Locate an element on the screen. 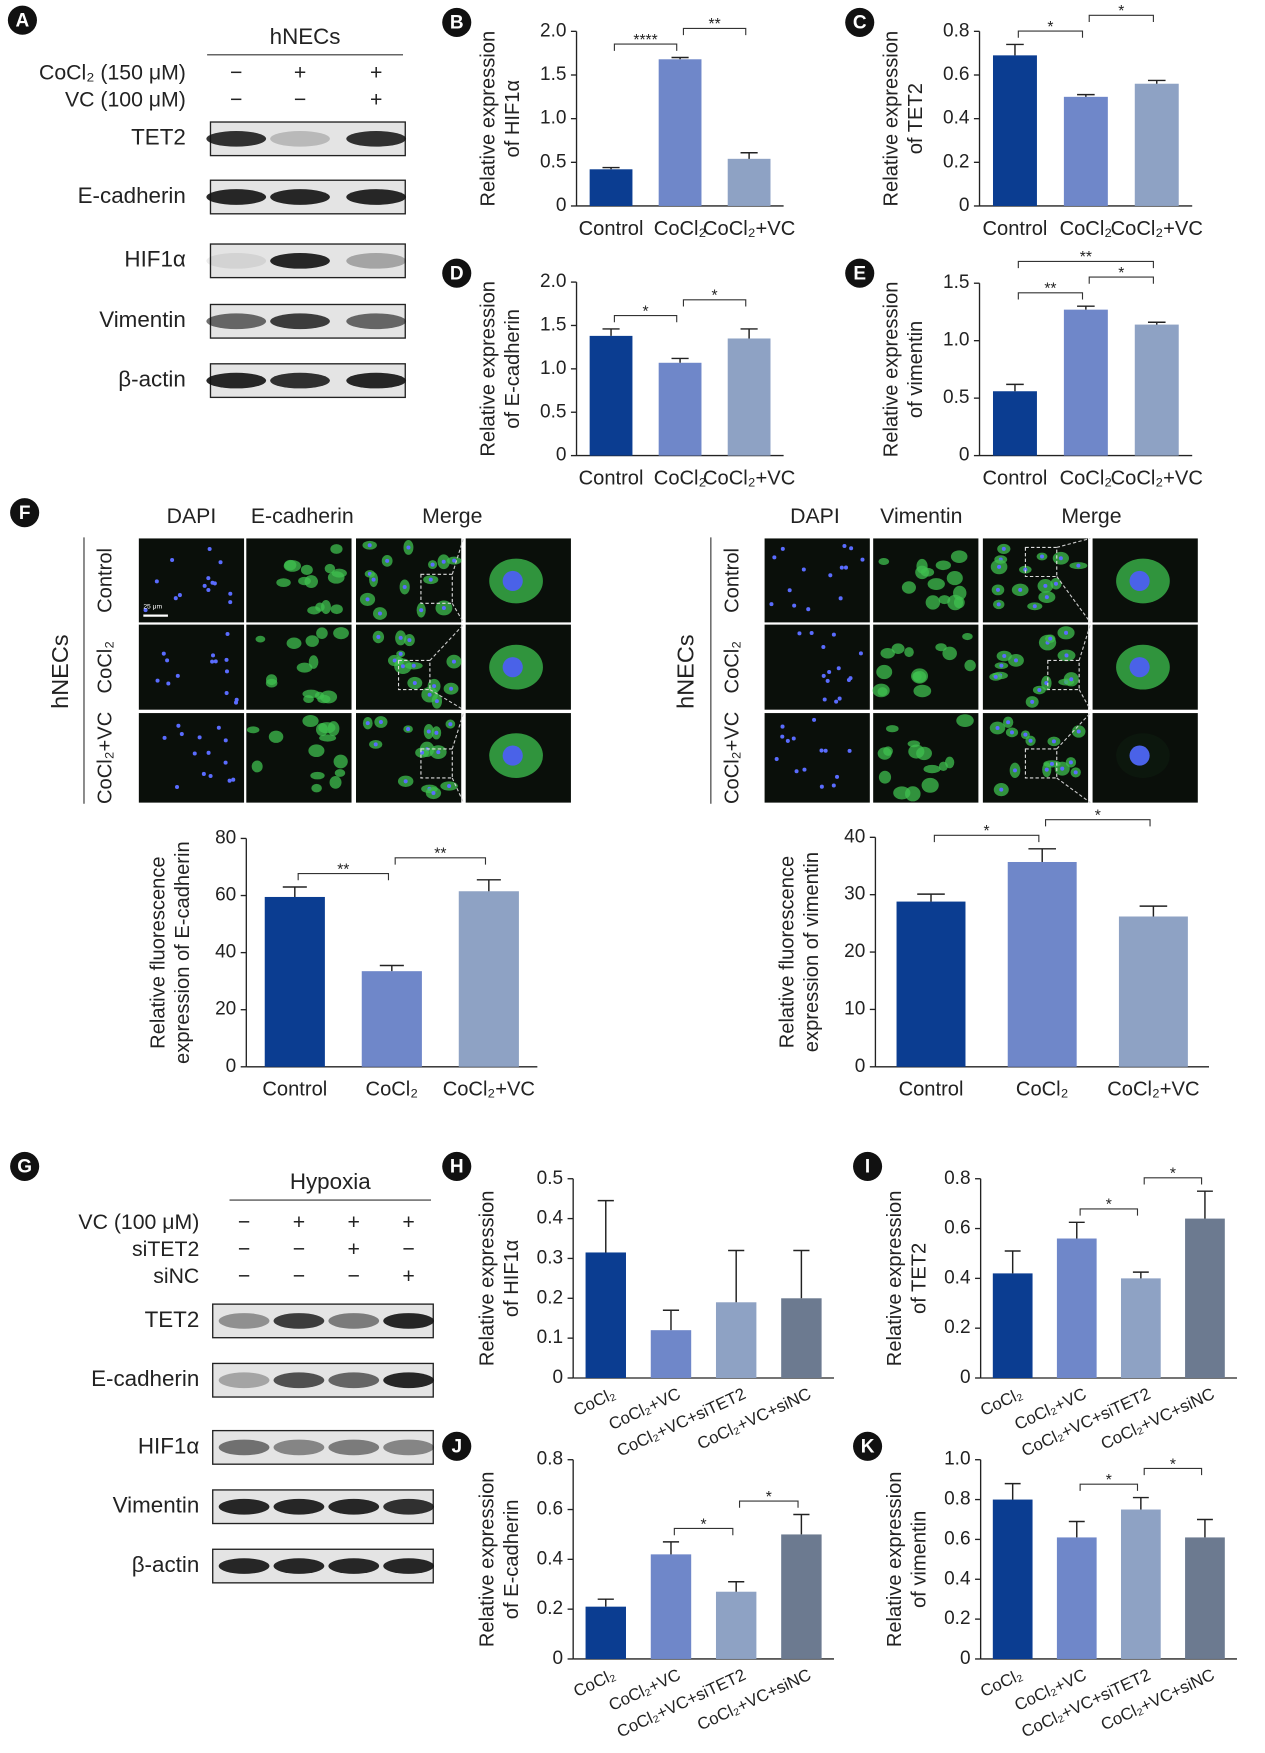  column-header: Vimentin is located at coordinates (921, 516).